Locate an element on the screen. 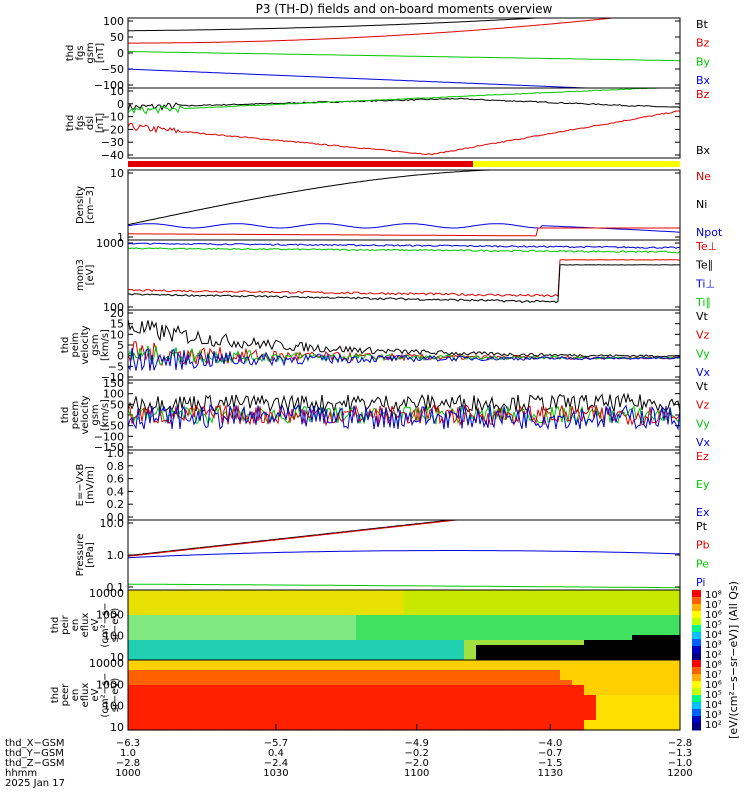  y-axis-label: E=−VxB [mV/m] is located at coordinates (85, 485).